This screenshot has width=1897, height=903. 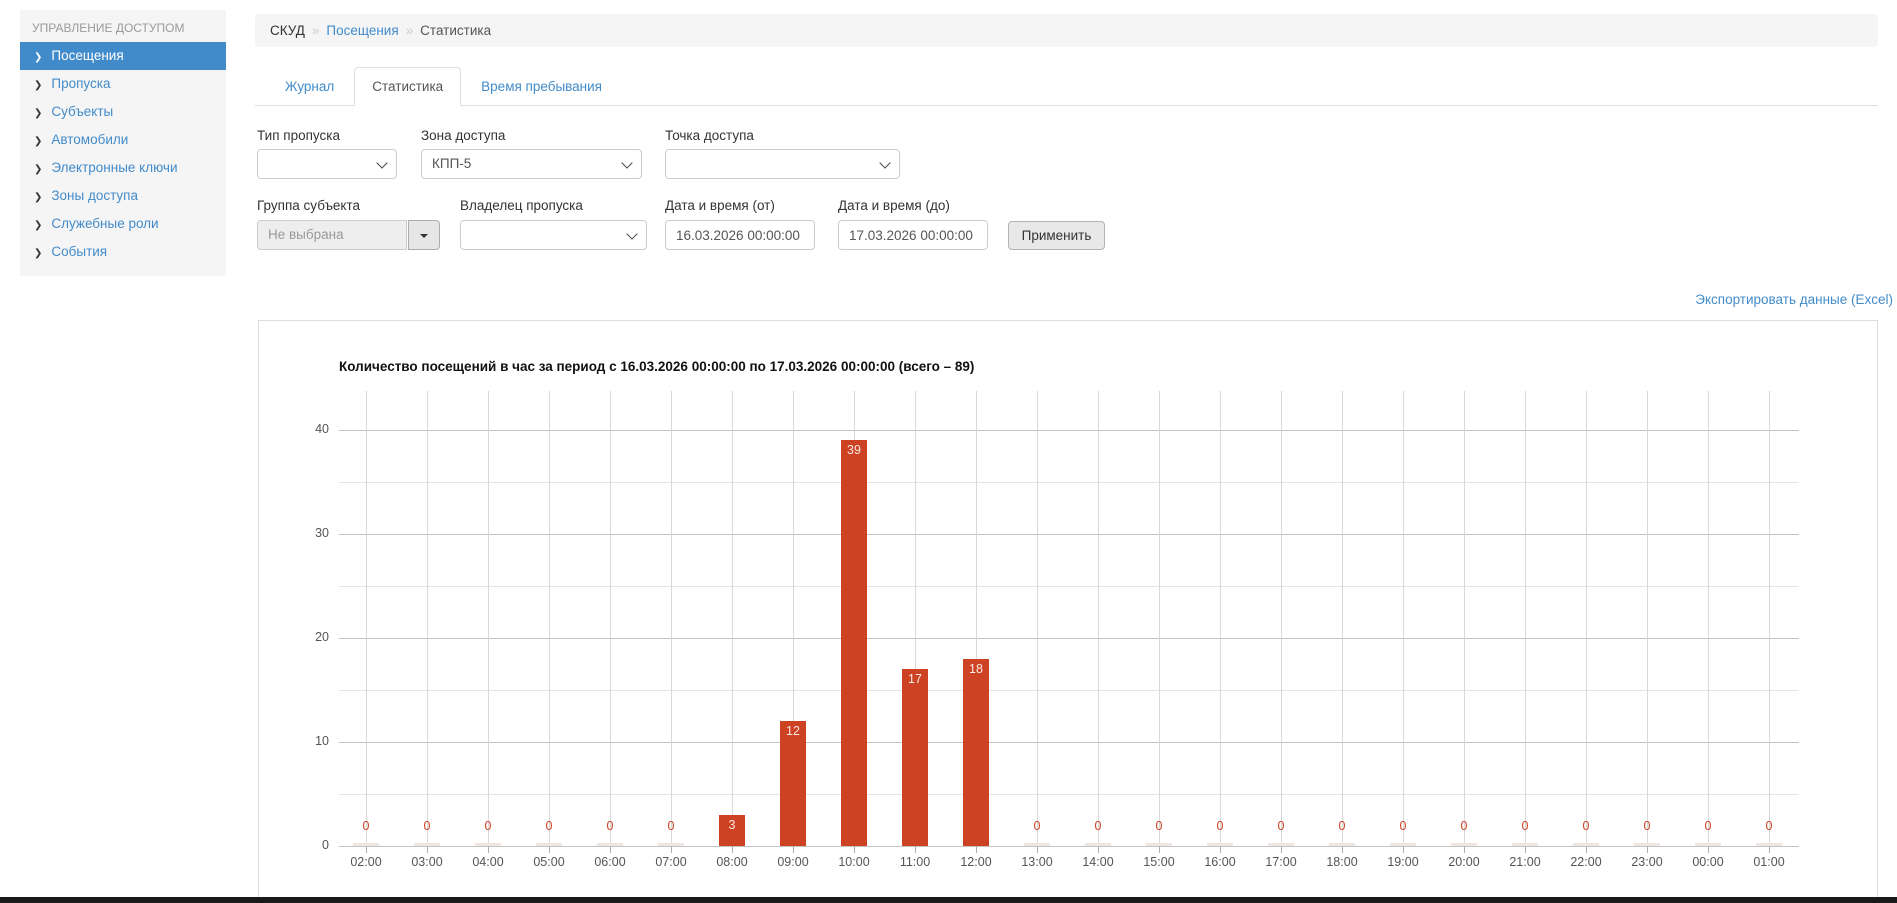 What do you see at coordinates (915, 862) in the screenshot?
I see `x-tick-label: 11:00` at bounding box center [915, 862].